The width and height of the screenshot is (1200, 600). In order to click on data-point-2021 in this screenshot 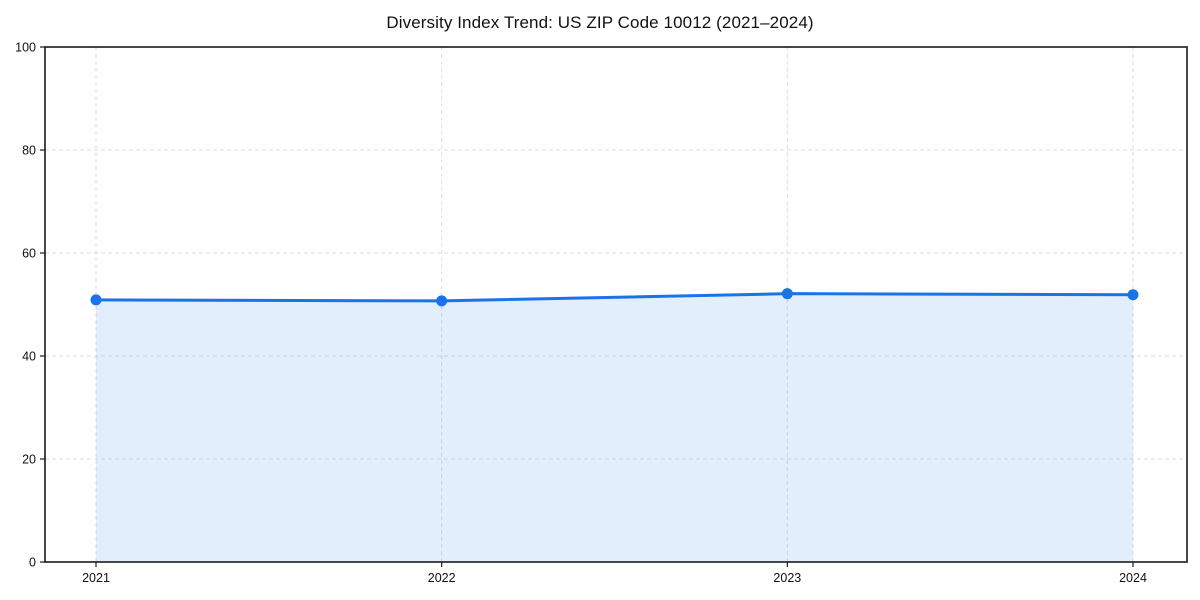, I will do `click(96, 300)`.